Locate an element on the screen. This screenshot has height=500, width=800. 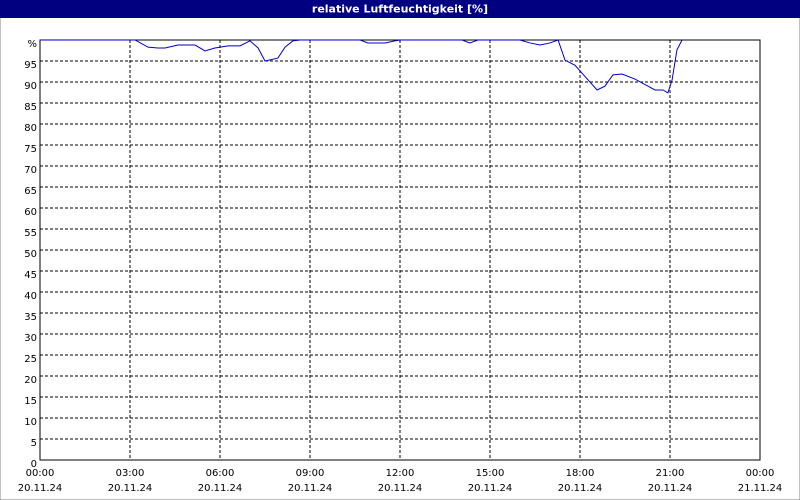
y-tick-label: 0 is located at coordinates (34, 464).